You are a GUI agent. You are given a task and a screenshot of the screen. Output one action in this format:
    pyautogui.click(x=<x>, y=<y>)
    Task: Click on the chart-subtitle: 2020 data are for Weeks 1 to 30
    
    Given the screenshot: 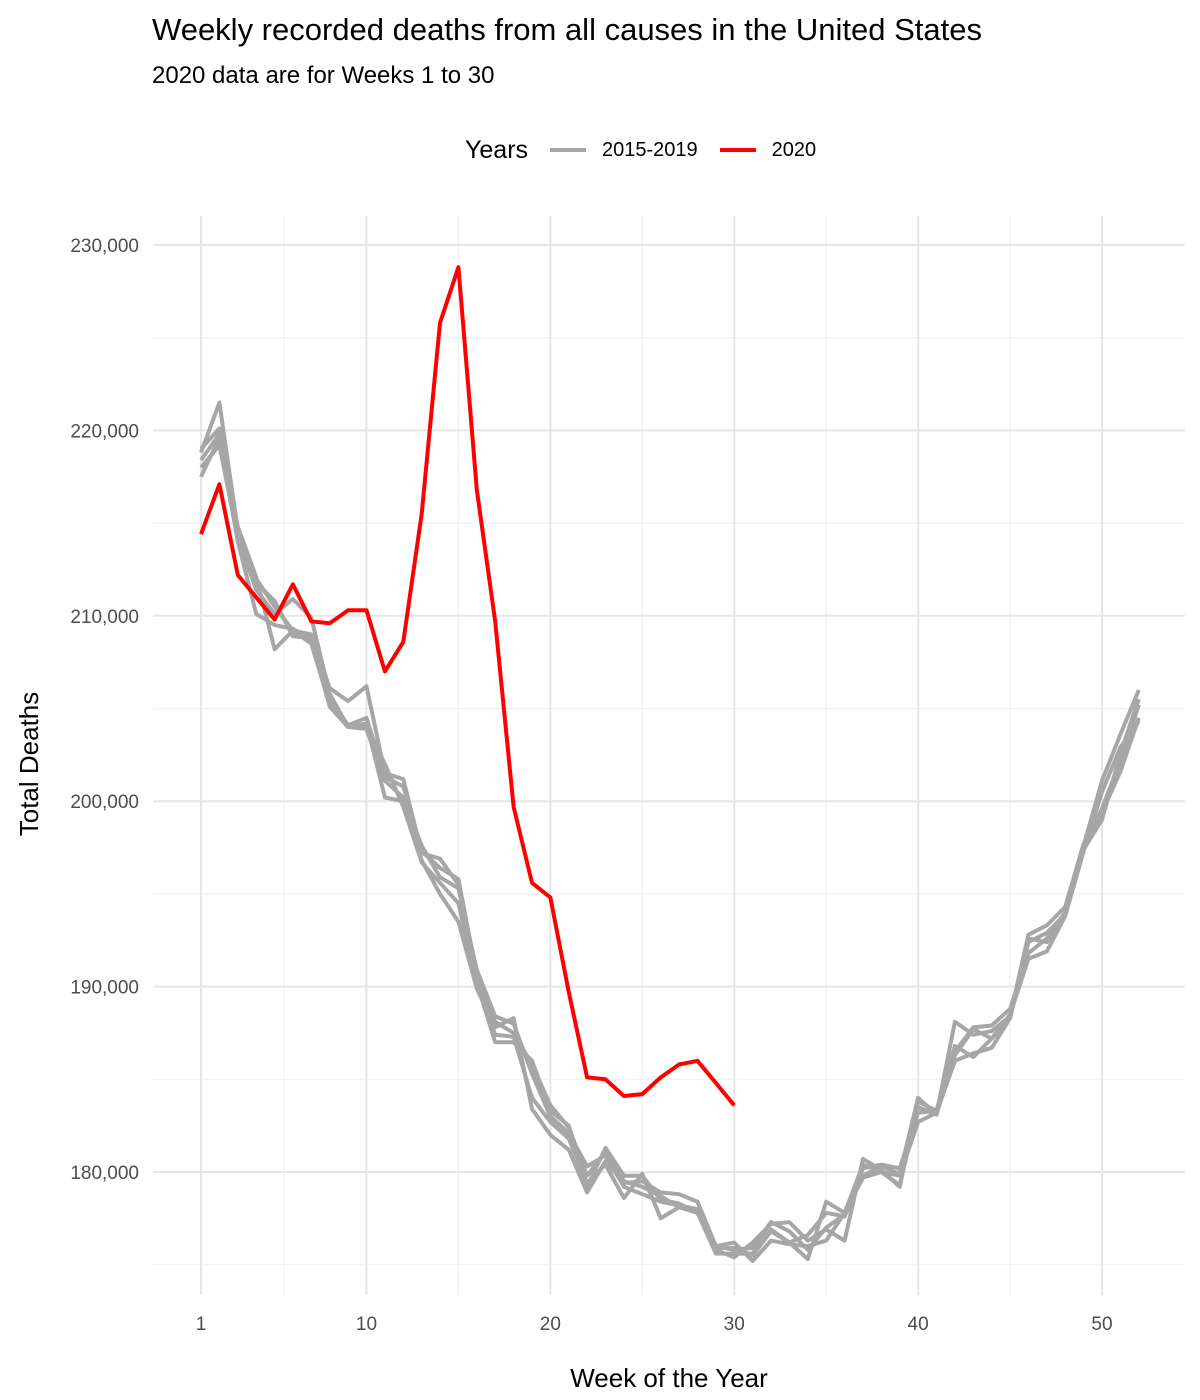 What is the action you would take?
    pyautogui.click(x=323, y=75)
    